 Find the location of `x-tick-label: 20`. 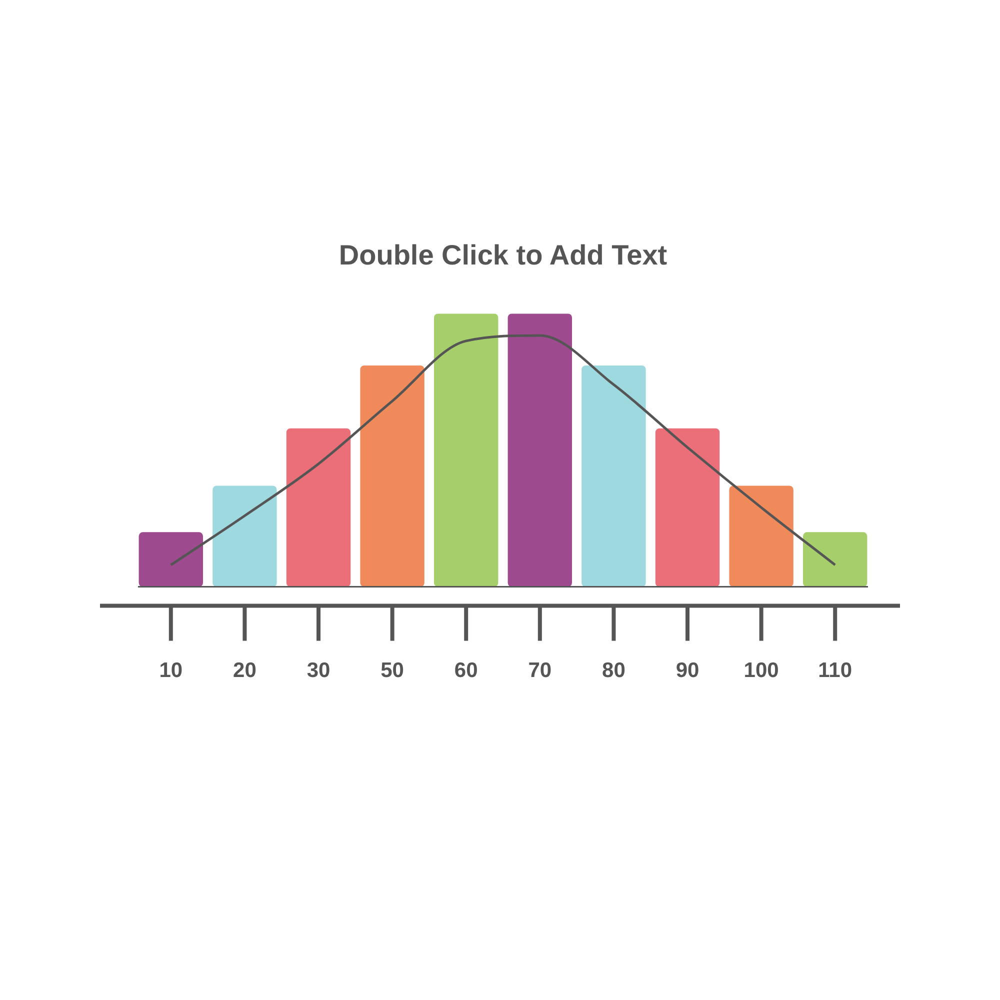

x-tick-label: 20 is located at coordinates (244, 670).